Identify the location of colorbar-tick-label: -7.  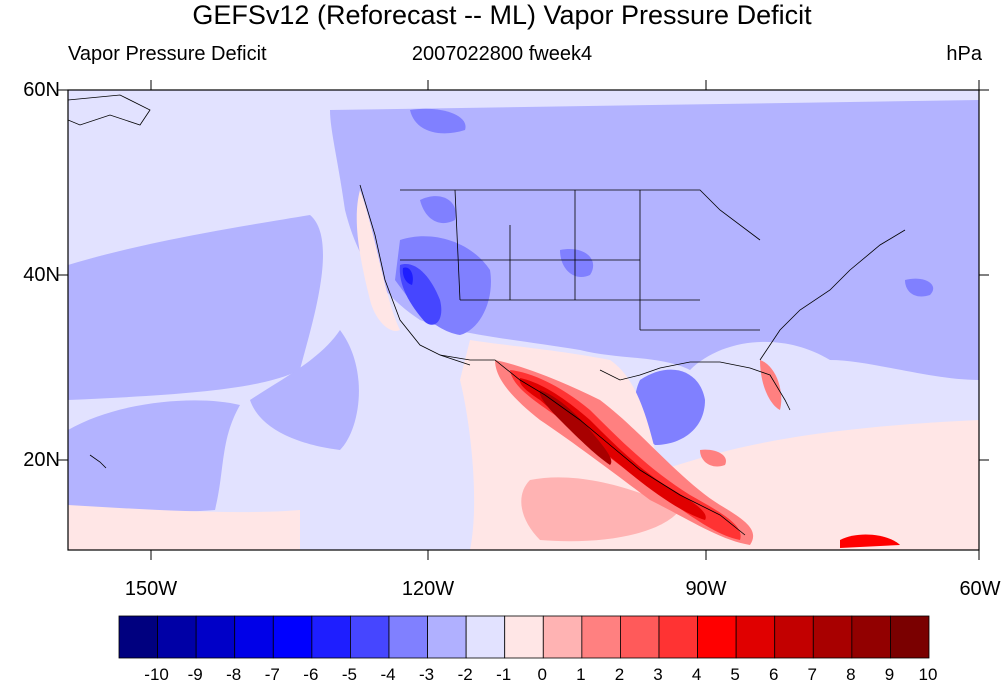
(272, 674).